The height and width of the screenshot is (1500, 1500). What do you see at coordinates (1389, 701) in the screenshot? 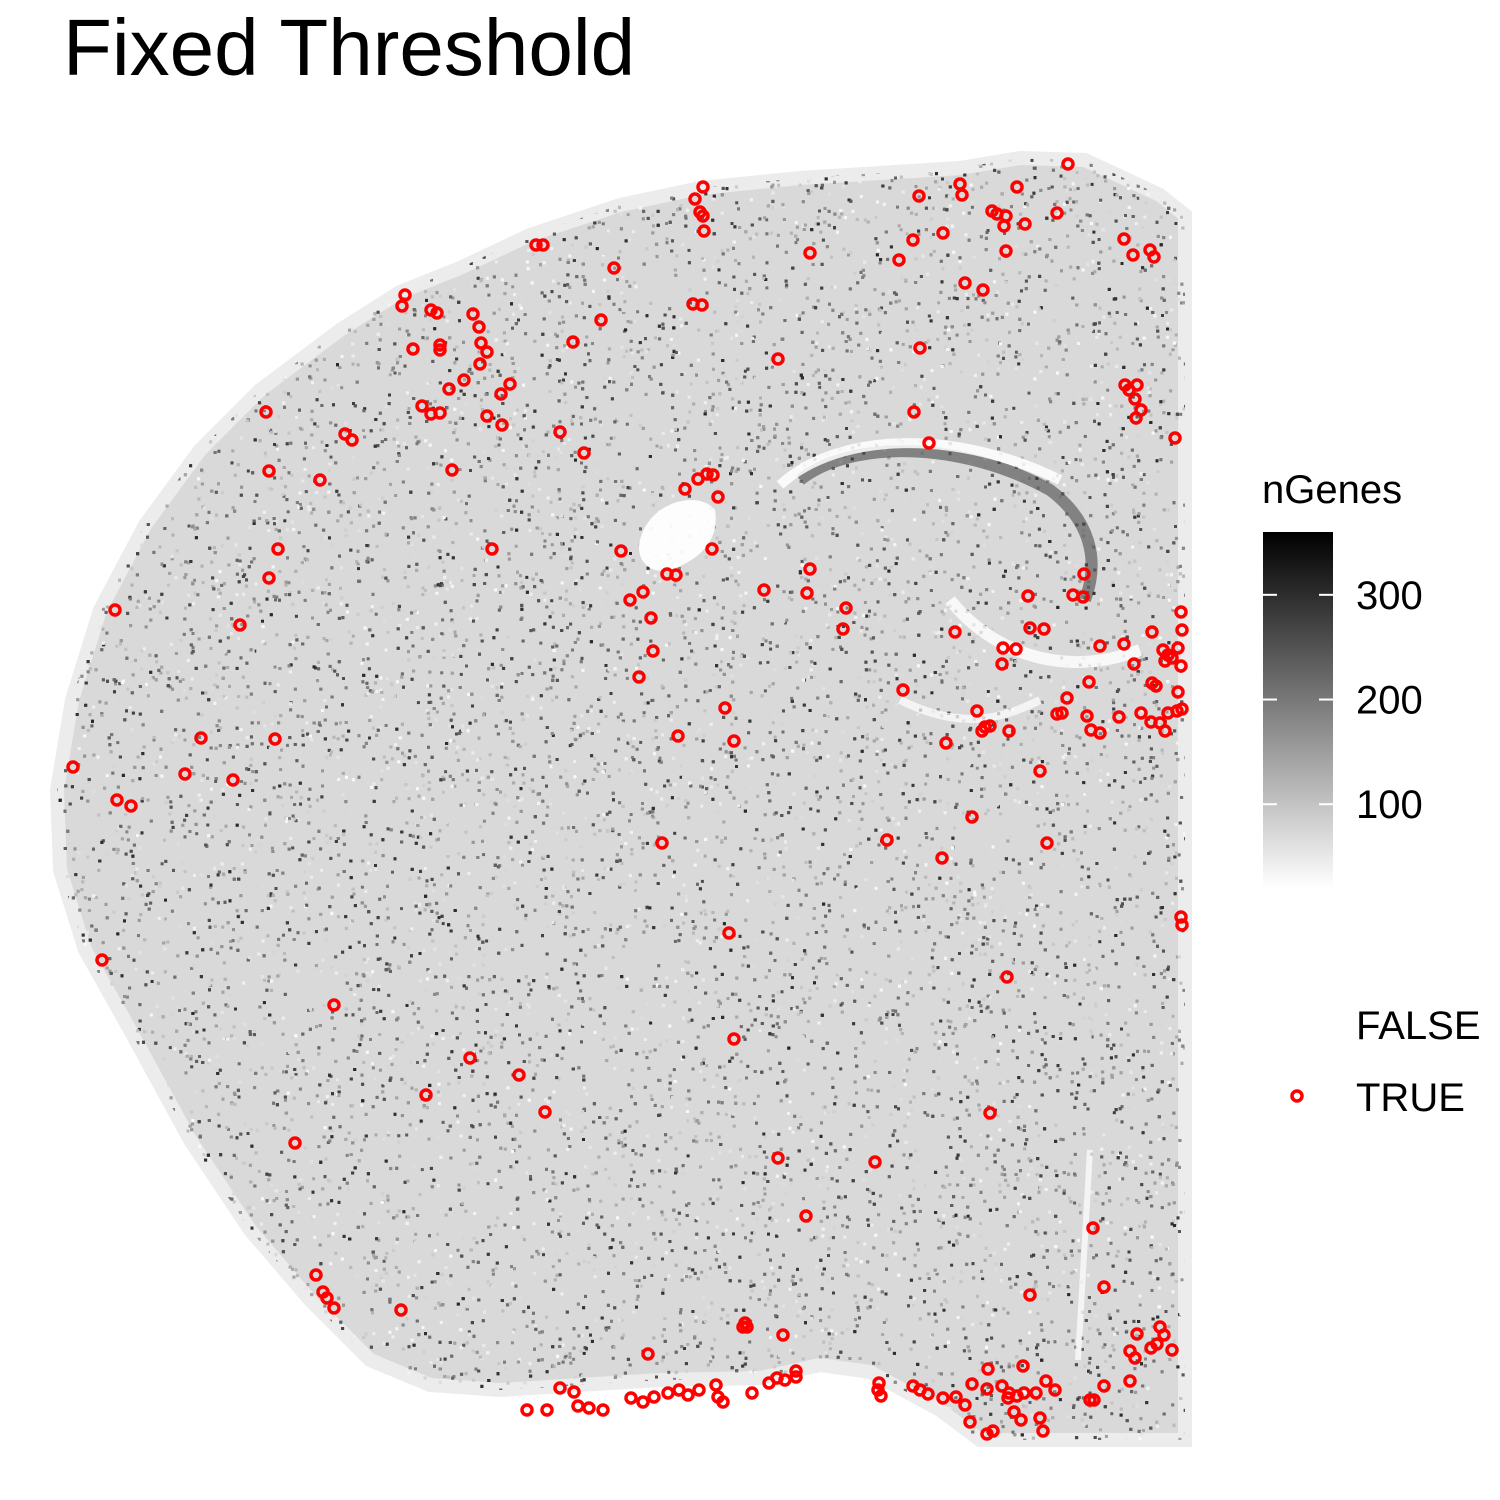
I see `colorbar-tick-label: 200` at bounding box center [1389, 701].